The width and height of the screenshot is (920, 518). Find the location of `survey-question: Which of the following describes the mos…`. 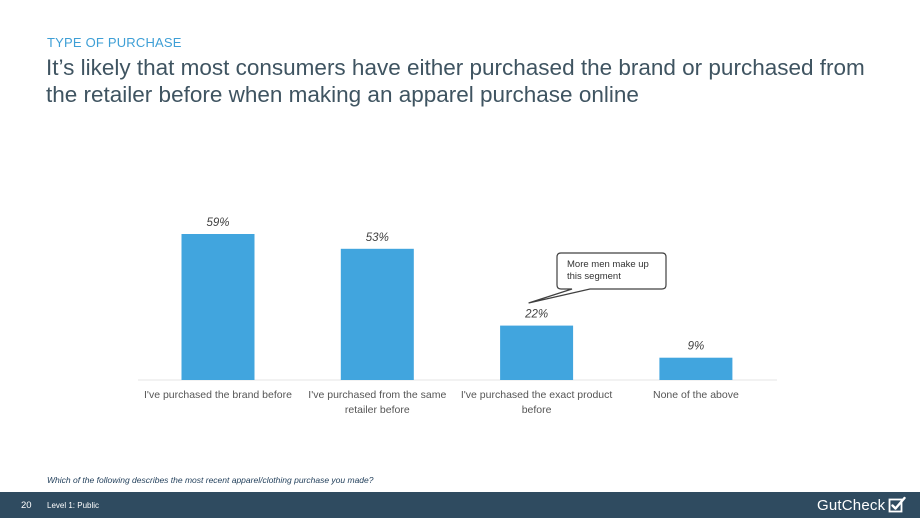

survey-question: Which of the following describes the mos… is located at coordinates (210, 480).